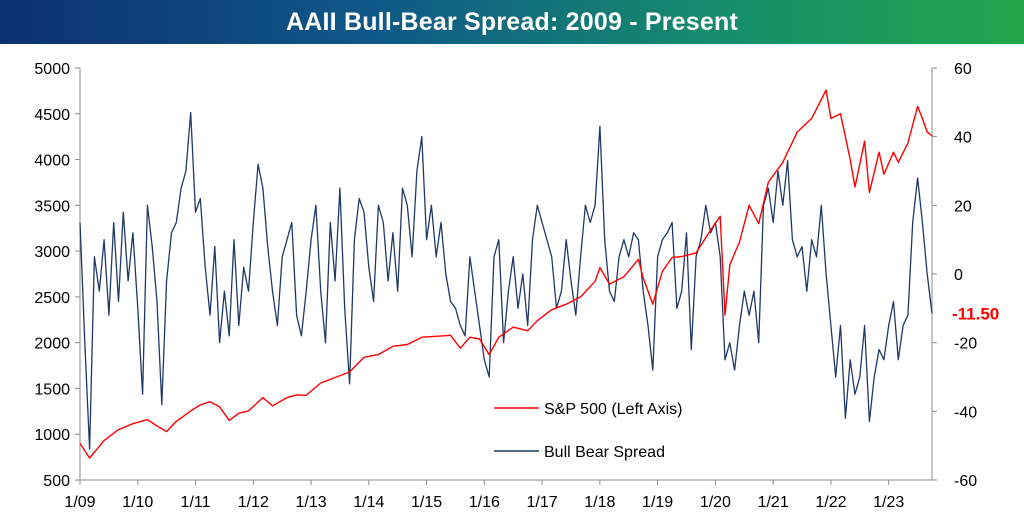 The image size is (1024, 528). Describe the element at coordinates (965, 344) in the screenshot. I see `right-tick-label: -20` at that location.